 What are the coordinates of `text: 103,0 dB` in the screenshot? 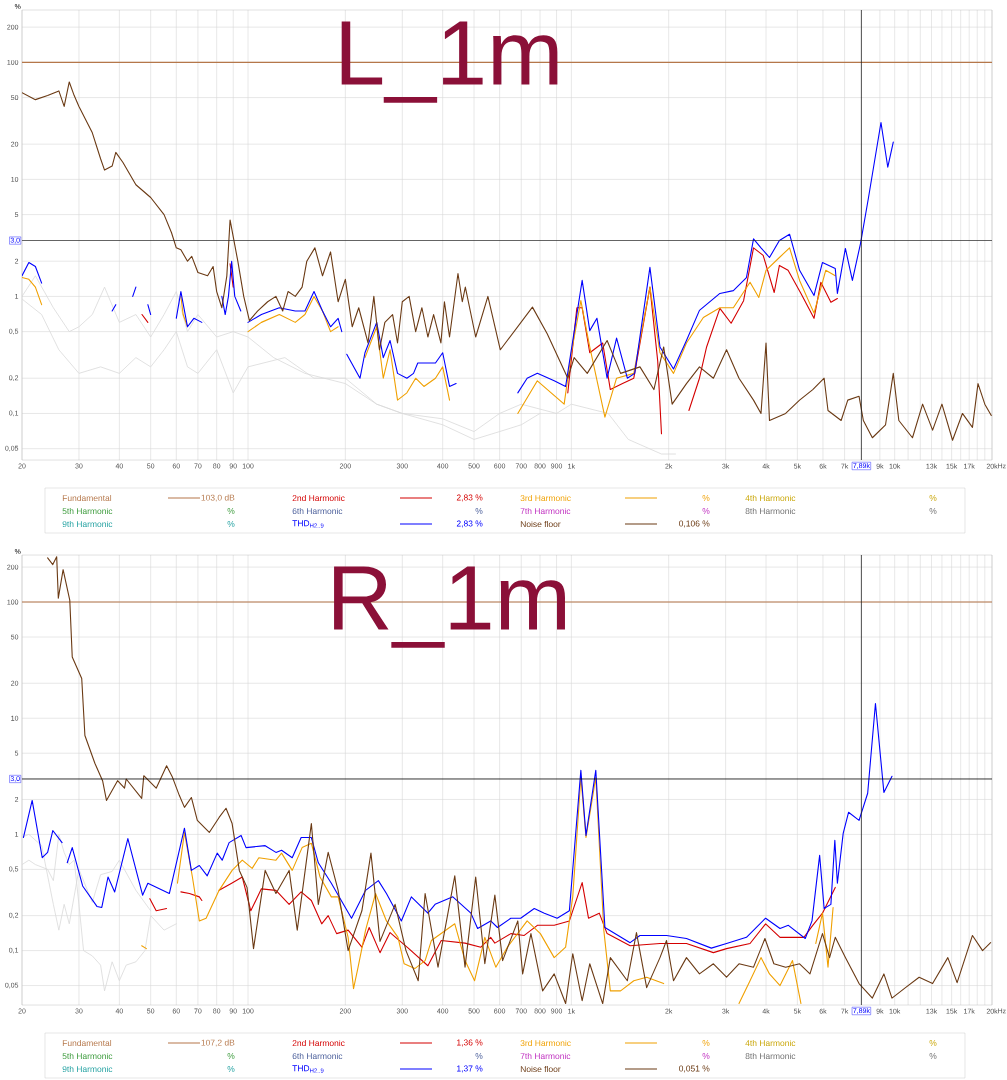 It's located at (218, 498).